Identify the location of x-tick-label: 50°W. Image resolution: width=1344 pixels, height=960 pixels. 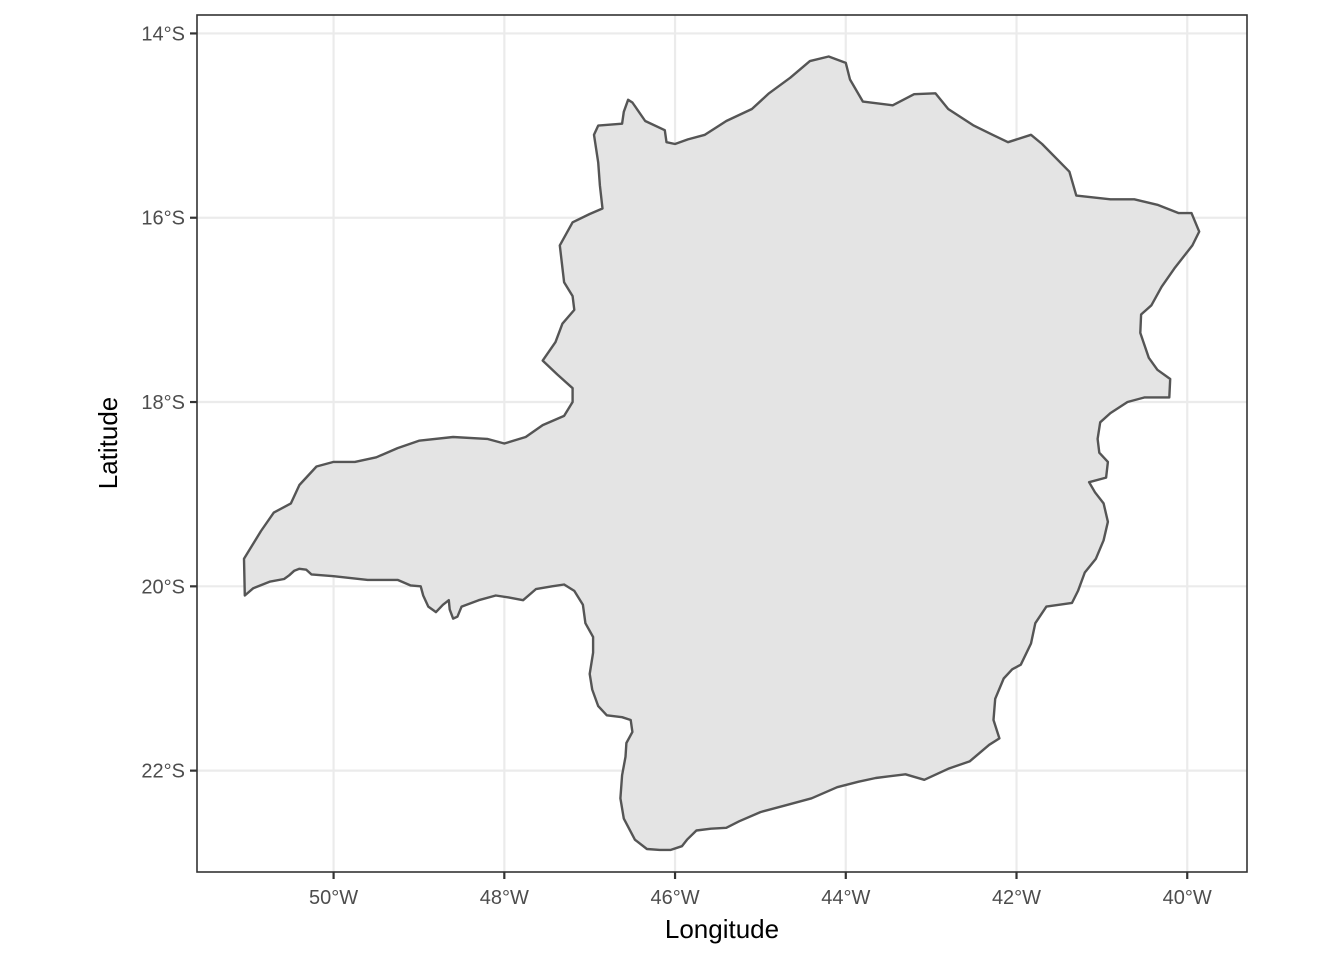
(333, 898).